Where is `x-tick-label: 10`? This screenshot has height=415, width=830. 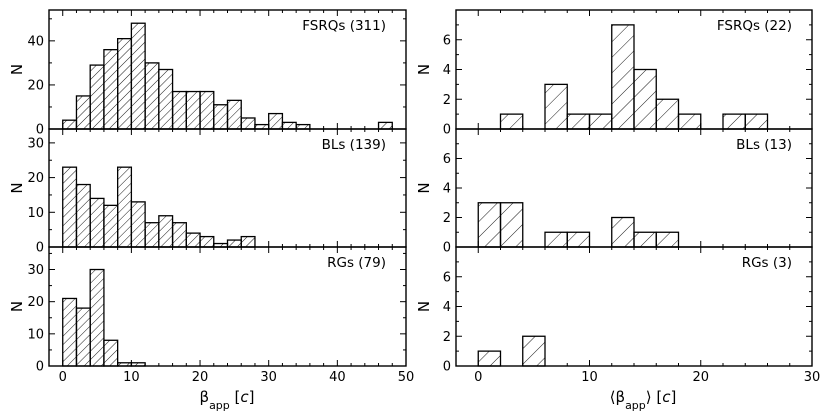 x-tick-label: 10 is located at coordinates (589, 377).